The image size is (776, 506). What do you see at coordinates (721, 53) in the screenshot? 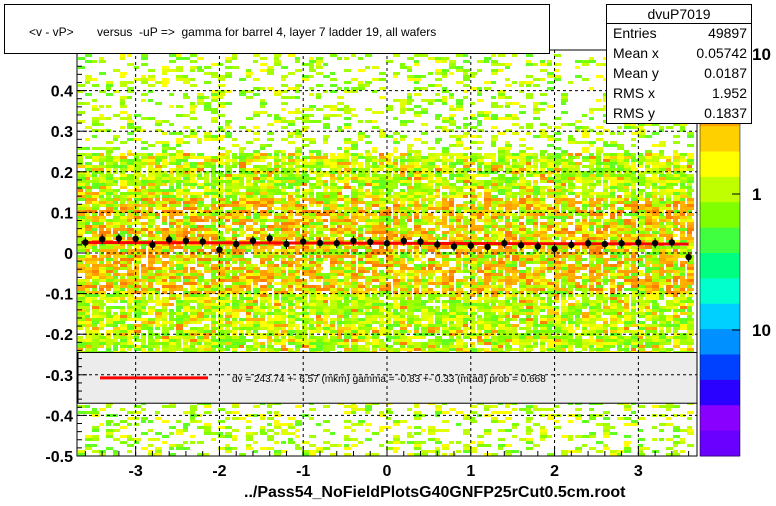
I see `stats-value: 0.05742` at bounding box center [721, 53].